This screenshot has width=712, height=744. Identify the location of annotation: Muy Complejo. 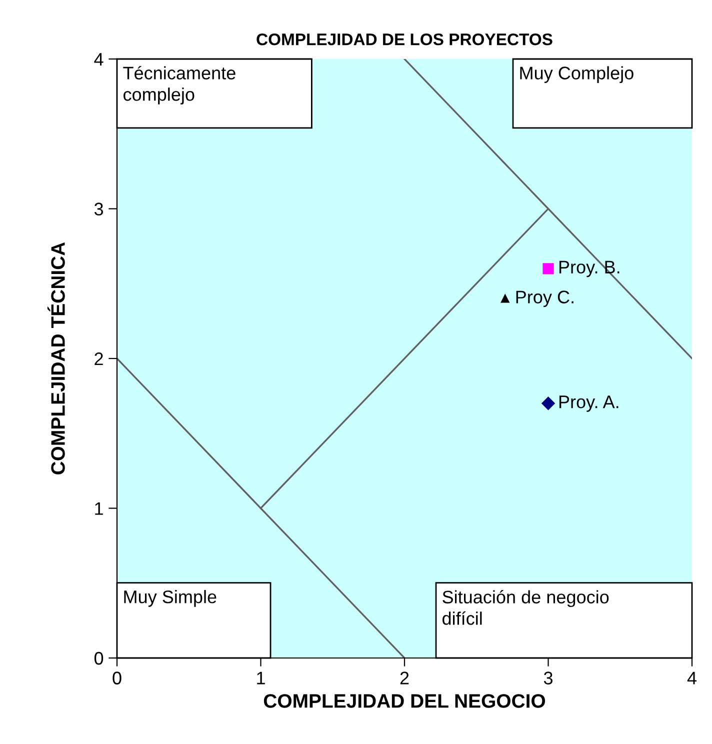
(577, 75).